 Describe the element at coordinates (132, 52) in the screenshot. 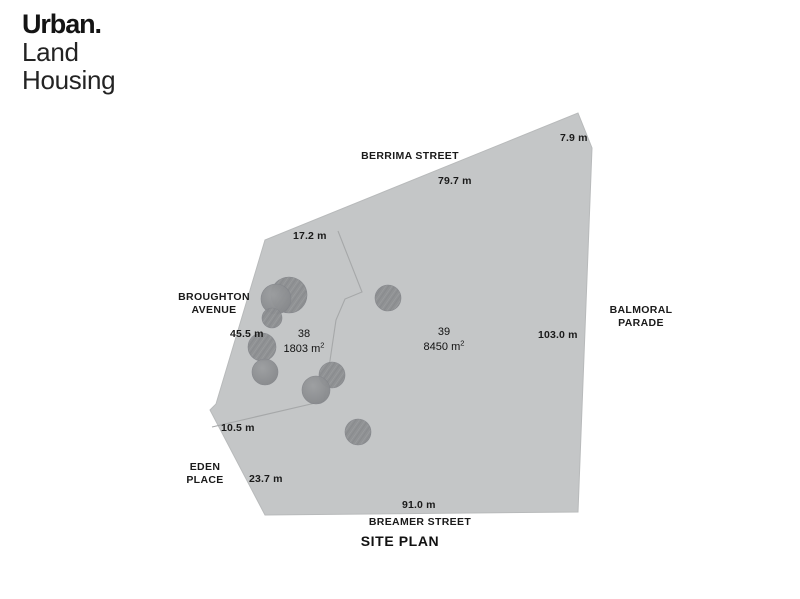

I see `brand-logo: Urban. Land Housing` at that location.